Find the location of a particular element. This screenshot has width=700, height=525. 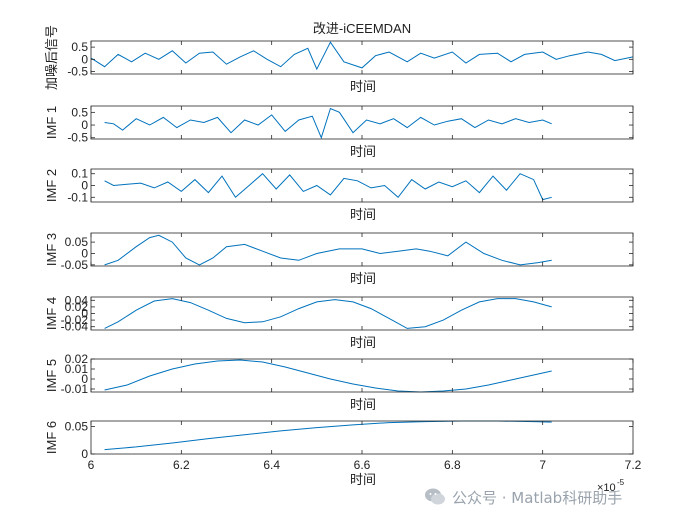

y-axis-label: IMF 5 is located at coordinates (51, 375).